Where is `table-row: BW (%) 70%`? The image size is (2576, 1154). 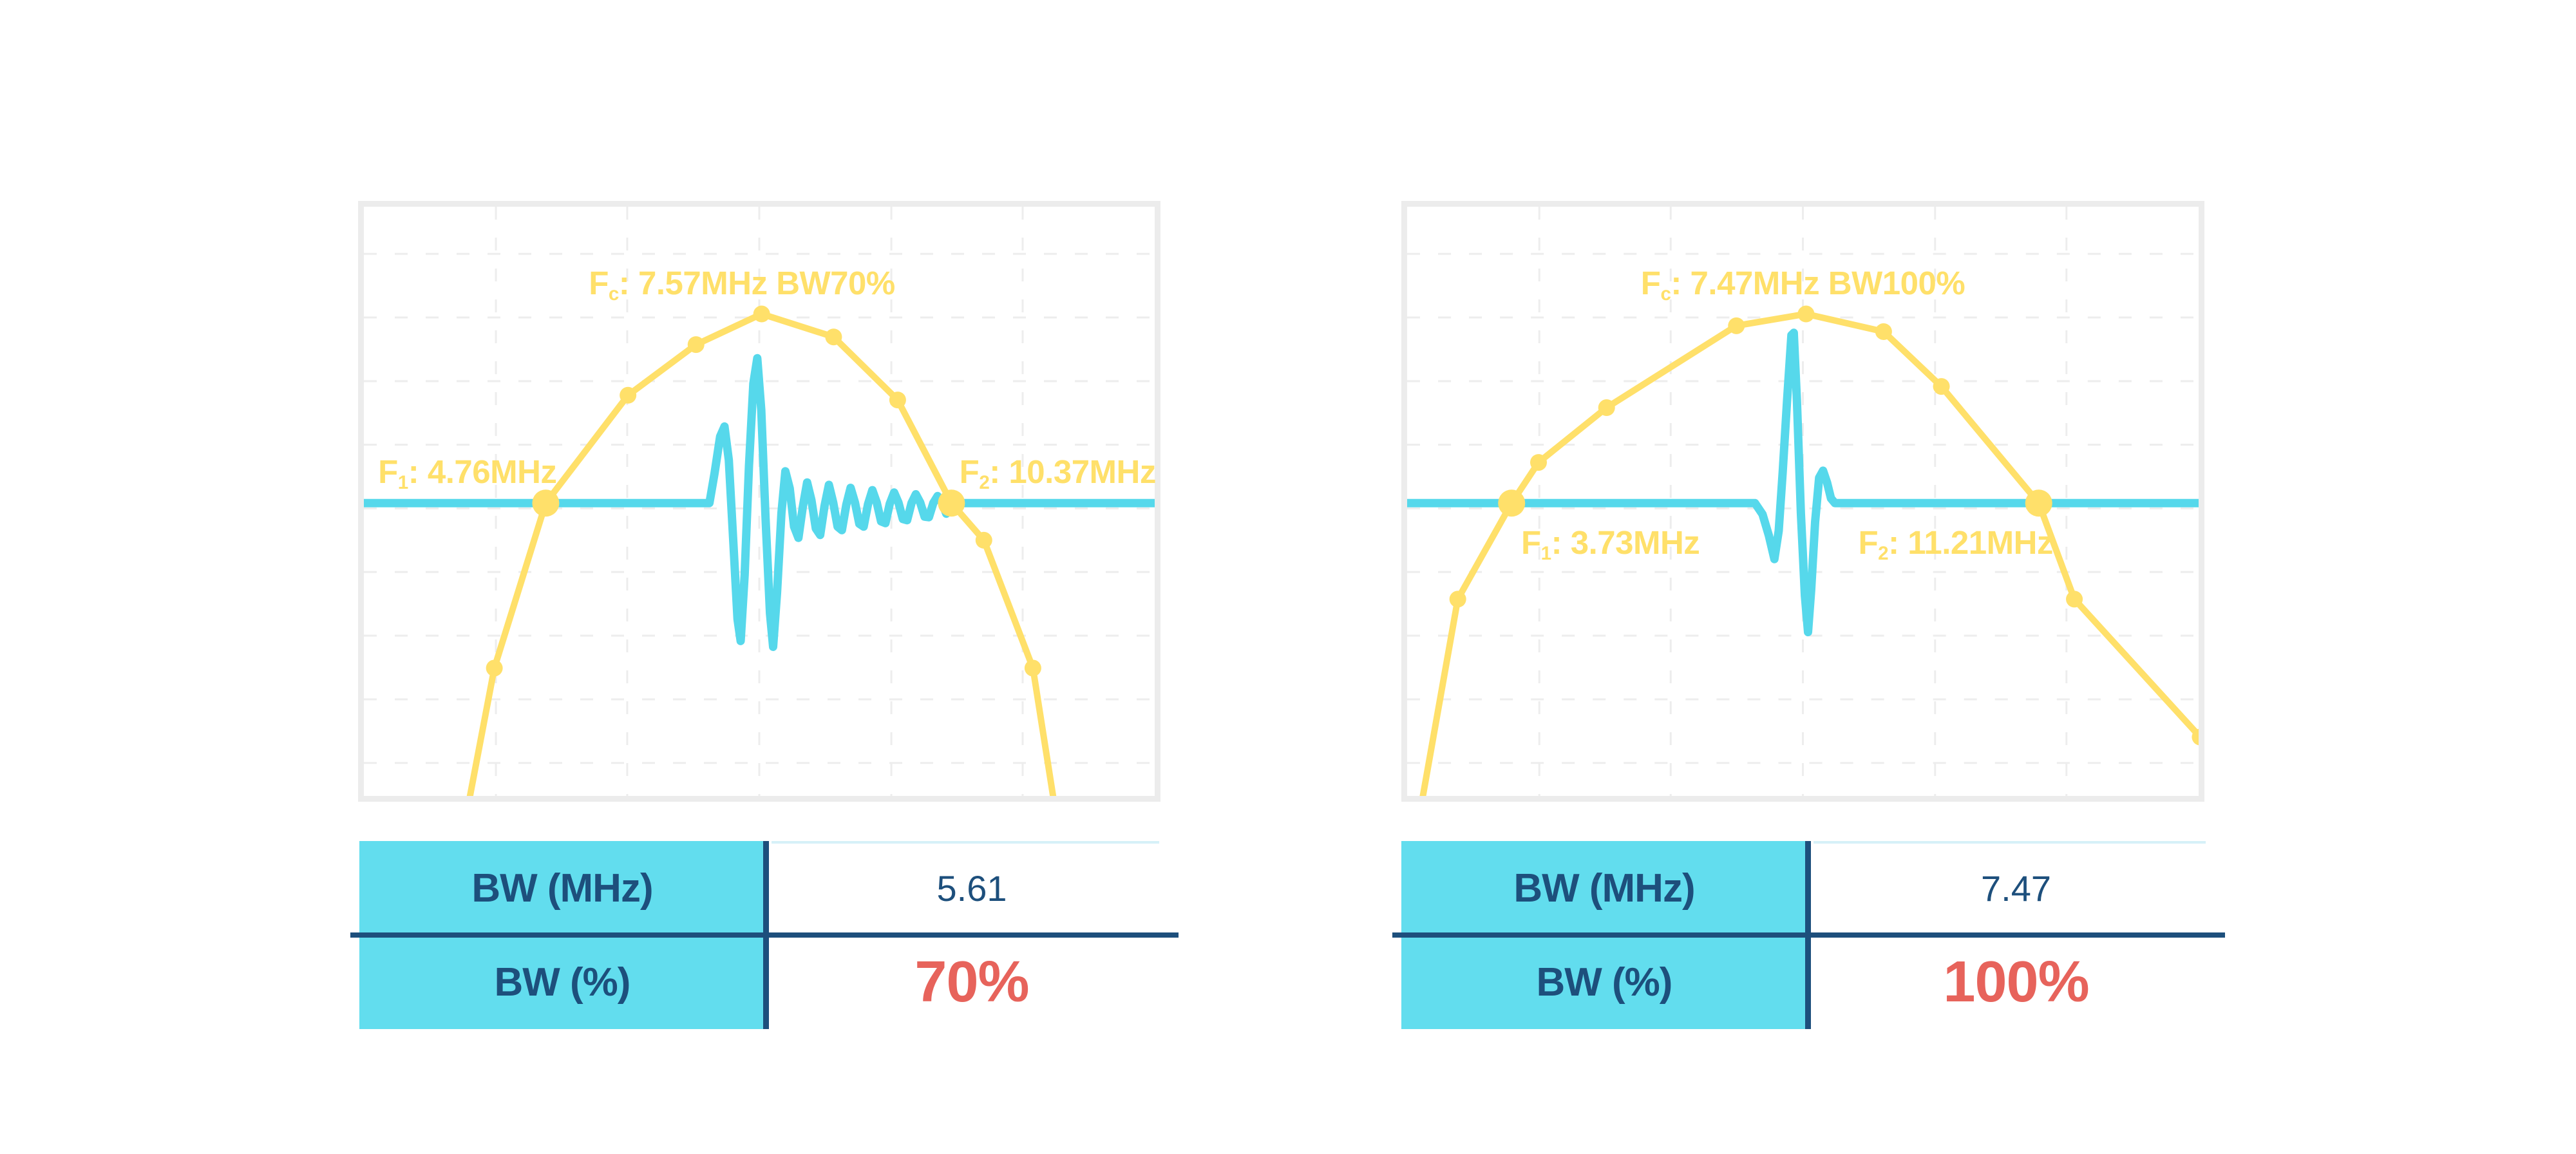
table-row: BW (%) 70% is located at coordinates (769, 982).